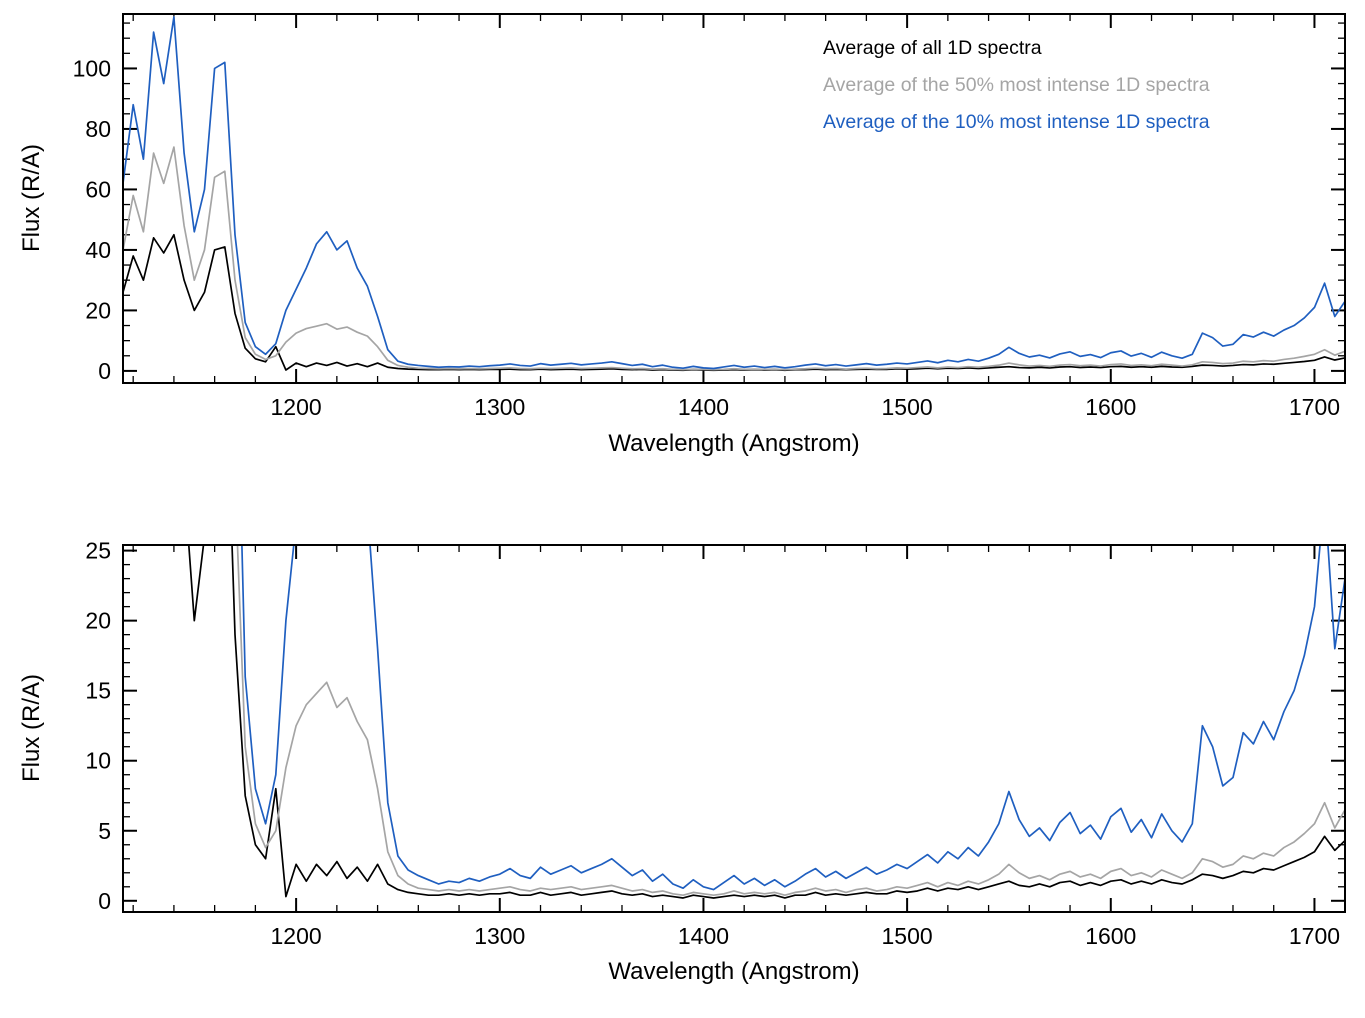 The height and width of the screenshot is (1018, 1365). What do you see at coordinates (104, 831) in the screenshot?
I see `y-tick-label: 5` at bounding box center [104, 831].